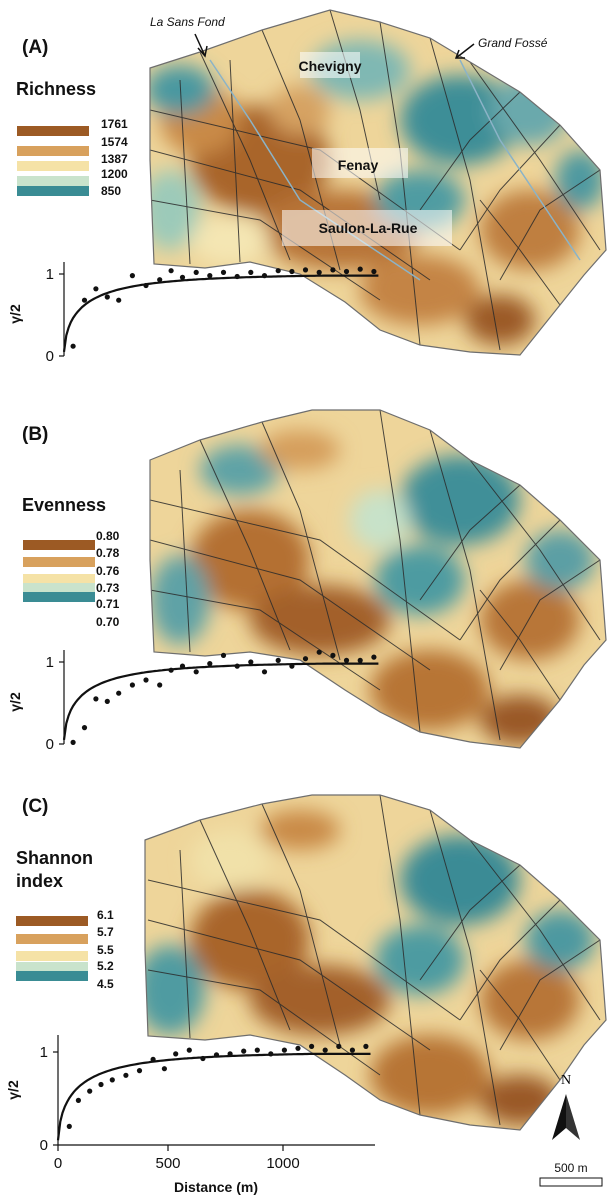 Image resolution: width=611 pixels, height=1201 pixels. What do you see at coordinates (114, 124) in the screenshot?
I see `panel-a-legend-value: 1761` at bounding box center [114, 124].